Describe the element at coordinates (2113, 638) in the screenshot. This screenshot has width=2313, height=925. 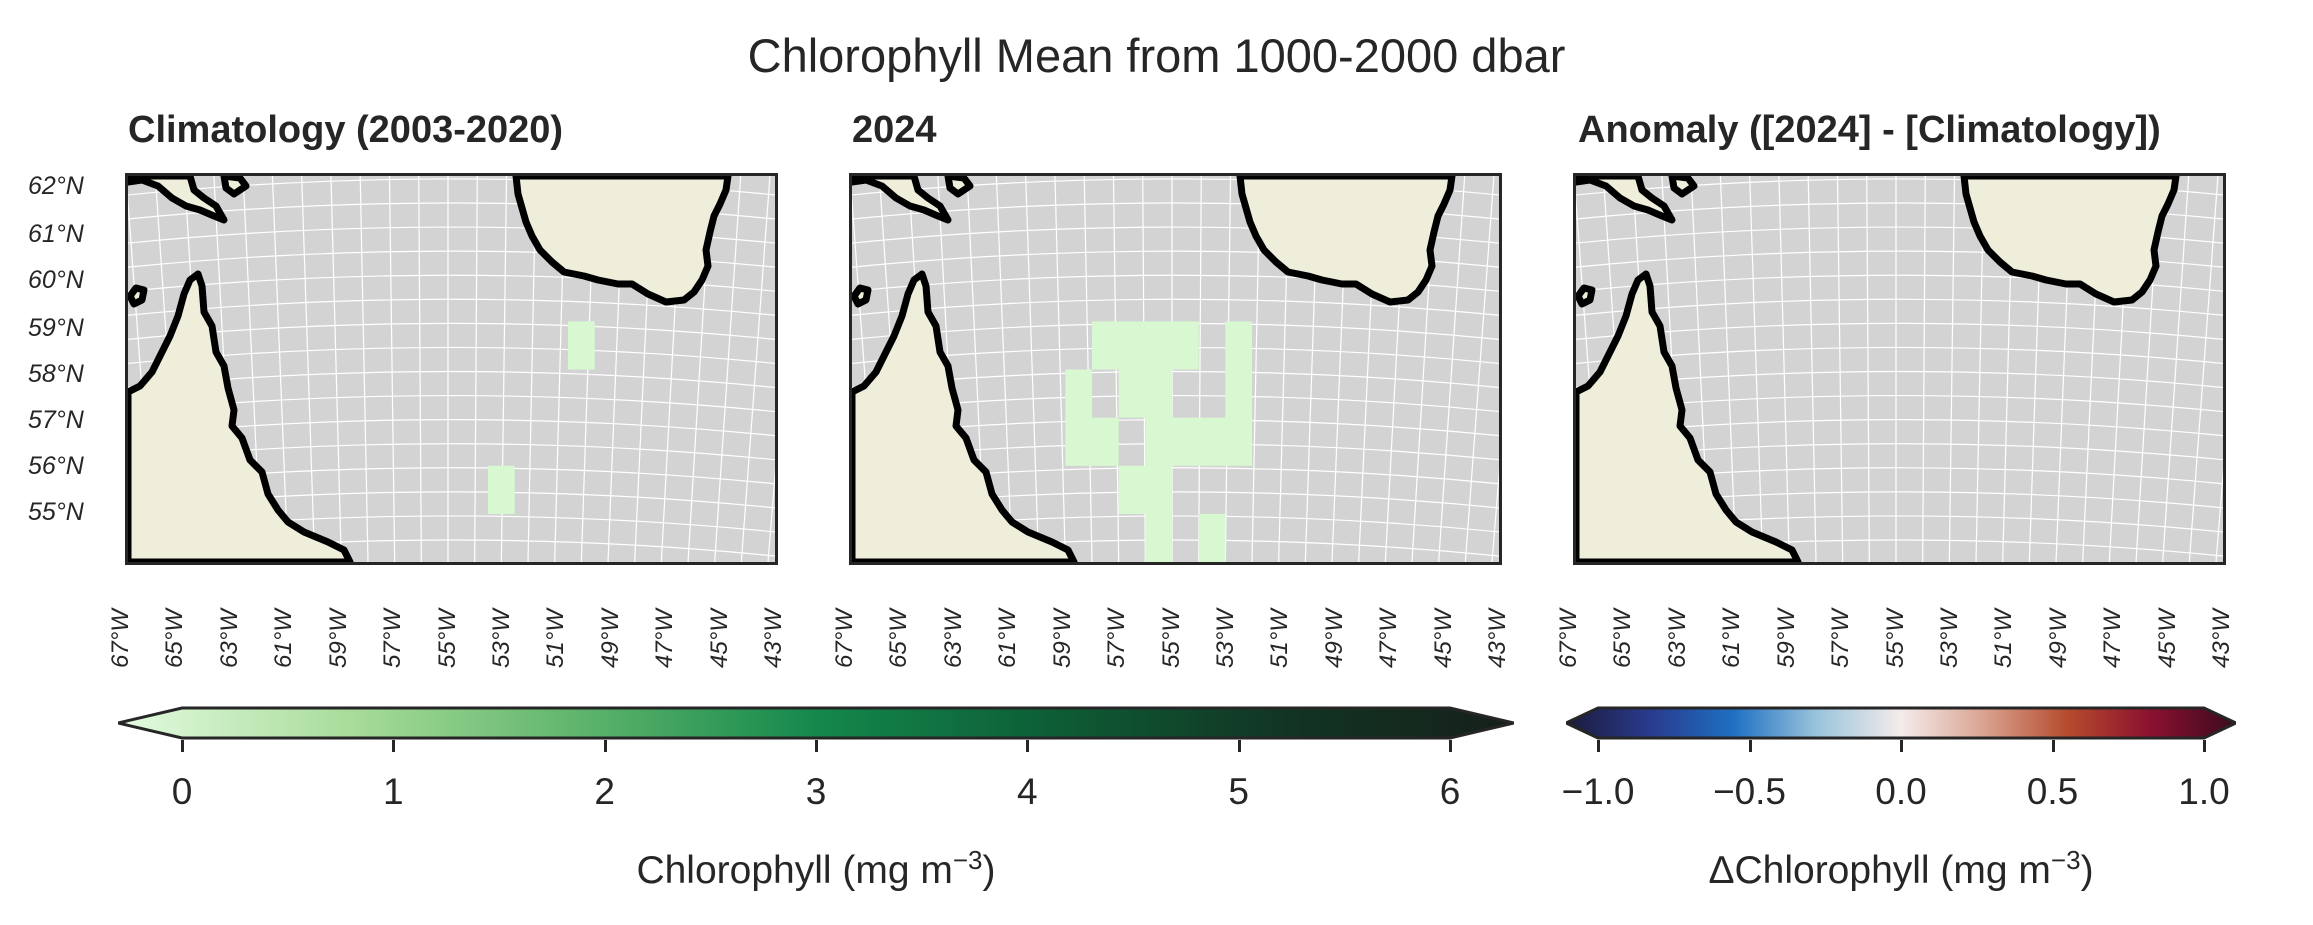
I see `lon-tick-label: 47°W` at that location.